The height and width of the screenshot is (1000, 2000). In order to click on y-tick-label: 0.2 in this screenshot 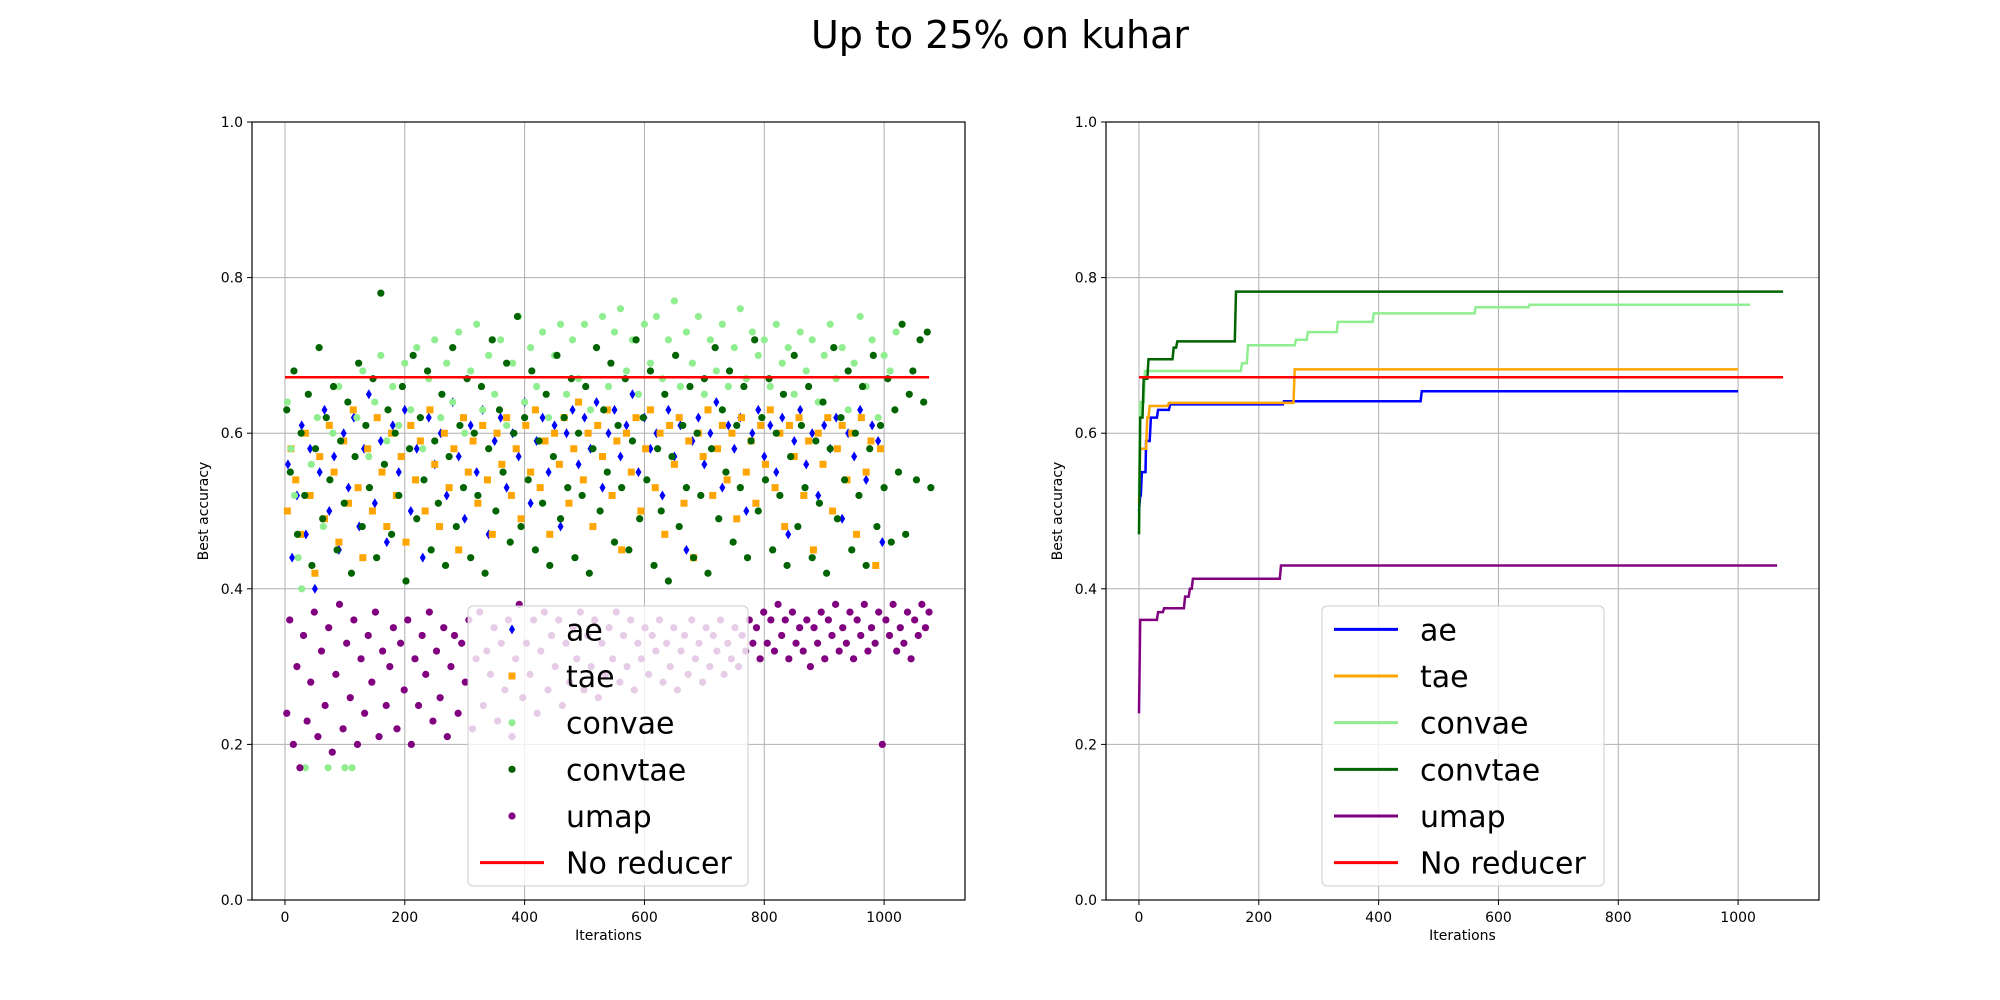, I will do `click(1086, 745)`.